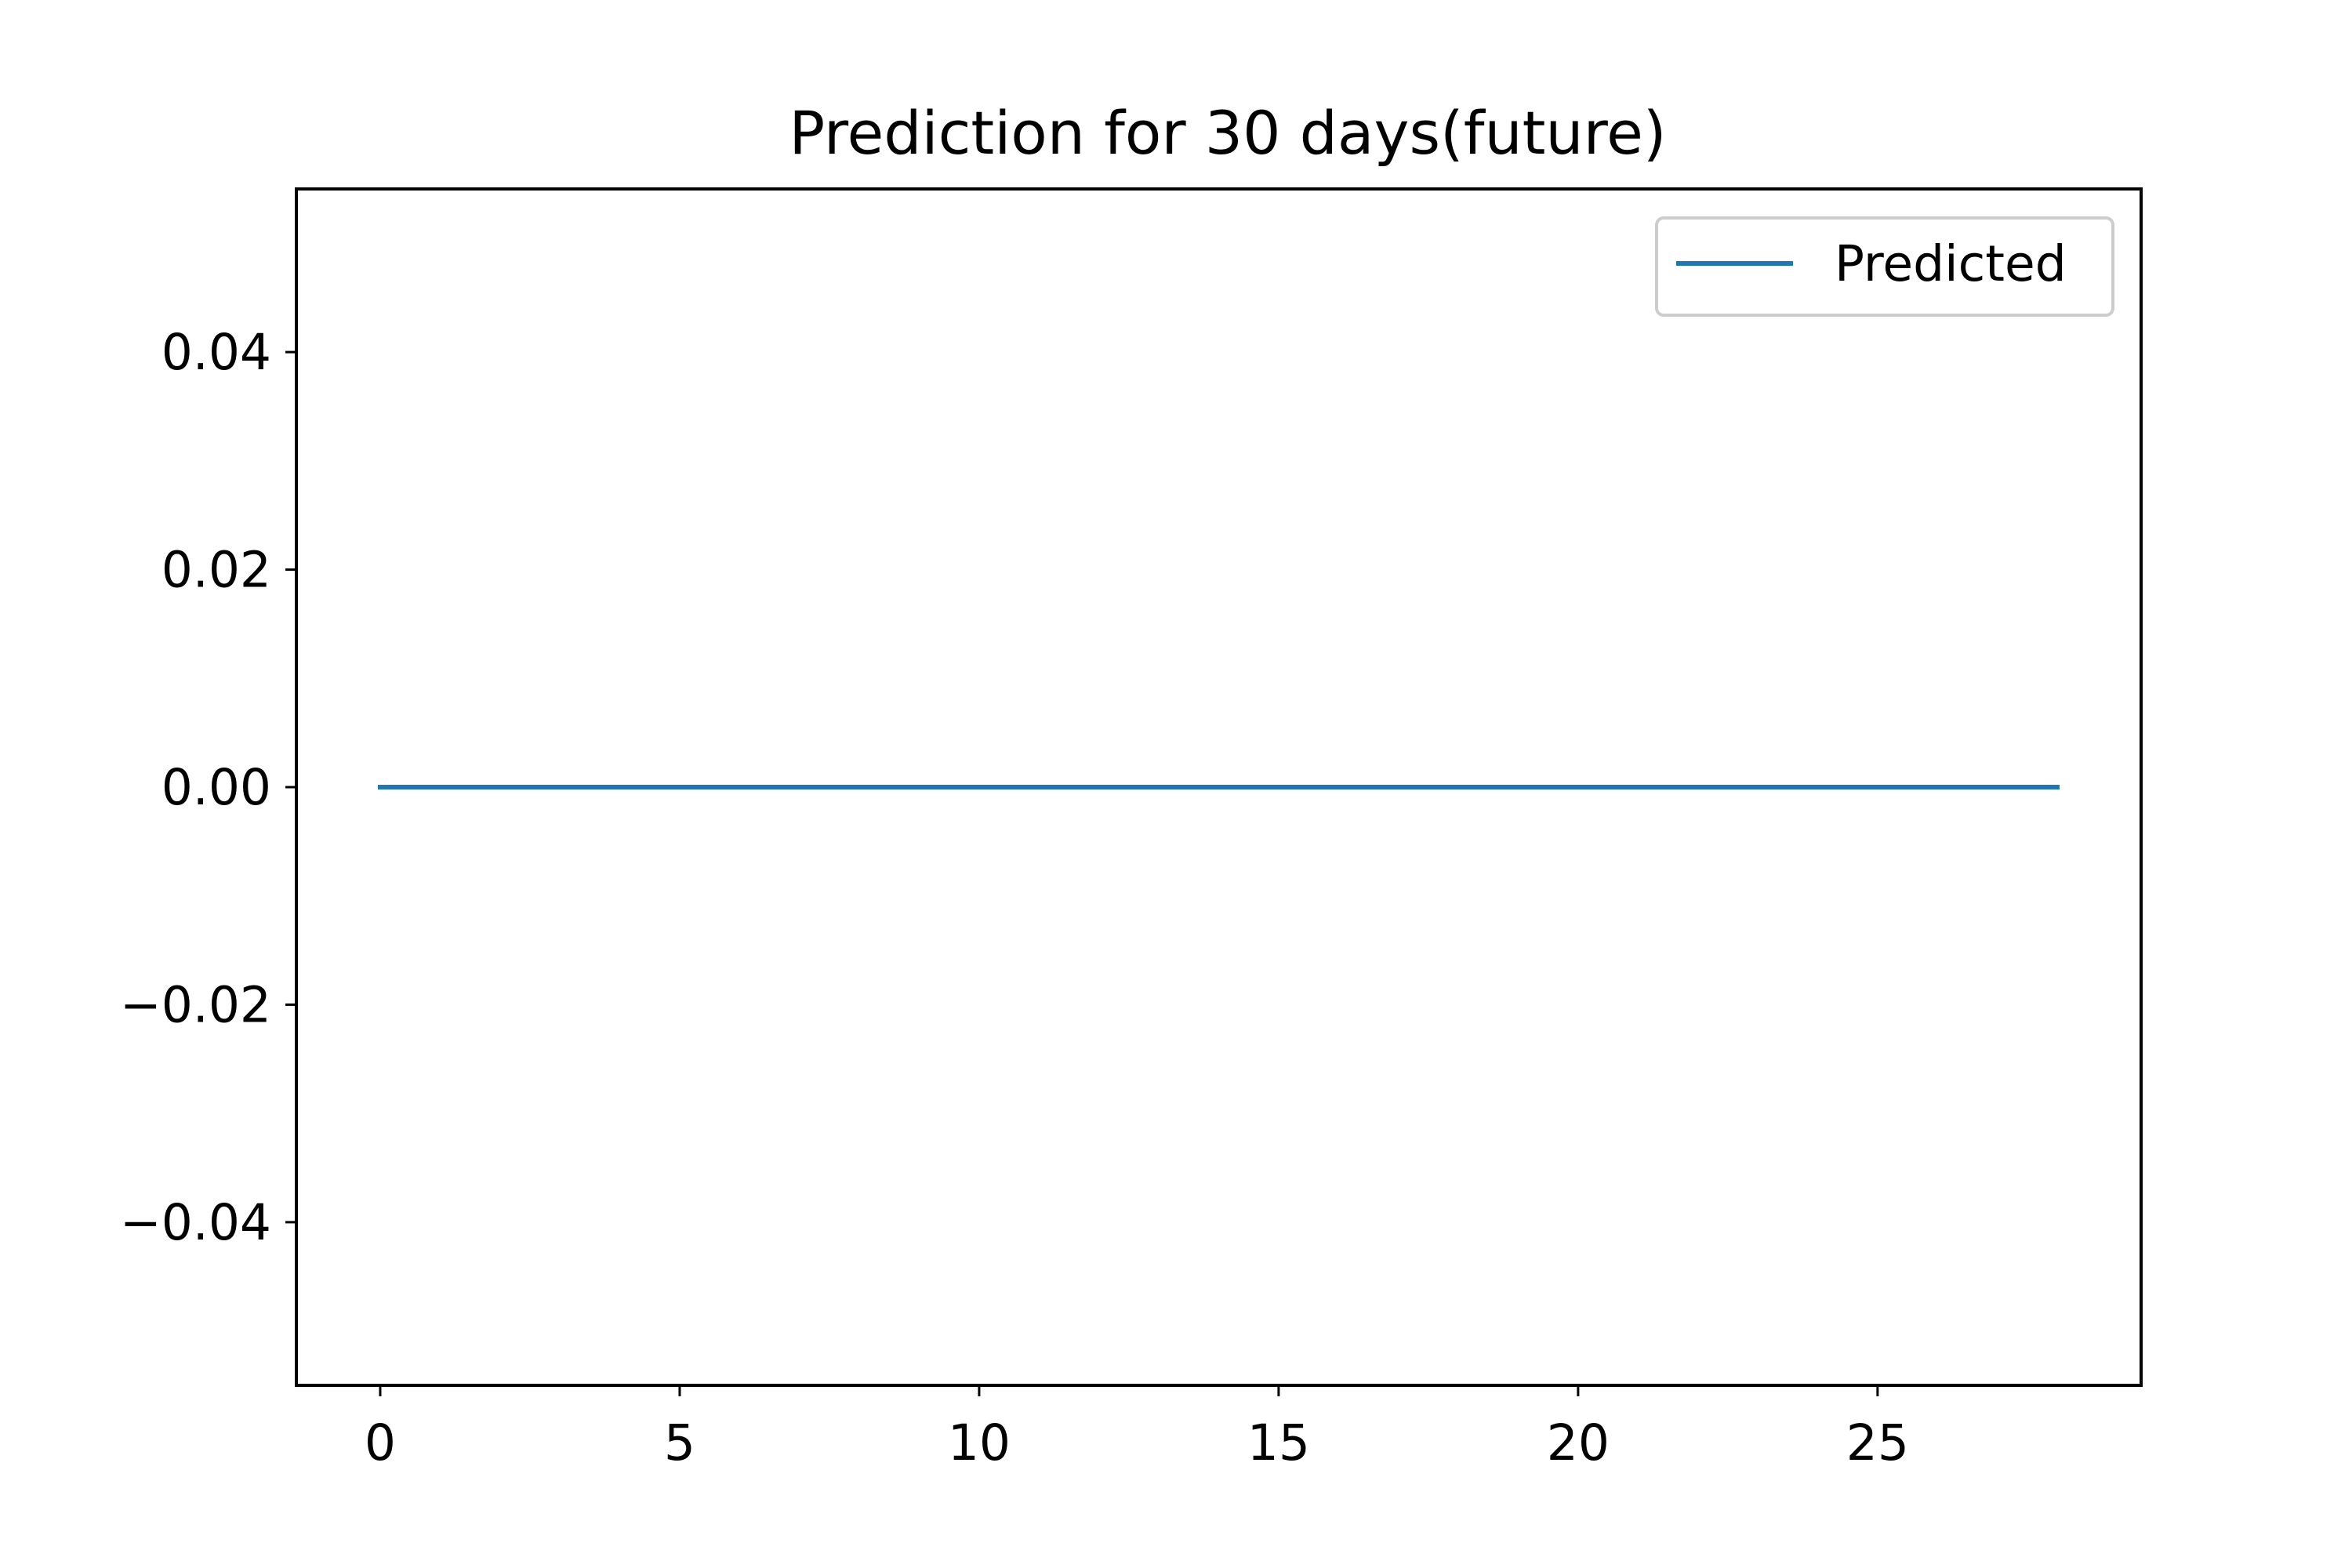 This screenshot has width=2352, height=1568. Describe the element at coordinates (1278, 1443) in the screenshot. I see `x-tick-label: 15` at that location.